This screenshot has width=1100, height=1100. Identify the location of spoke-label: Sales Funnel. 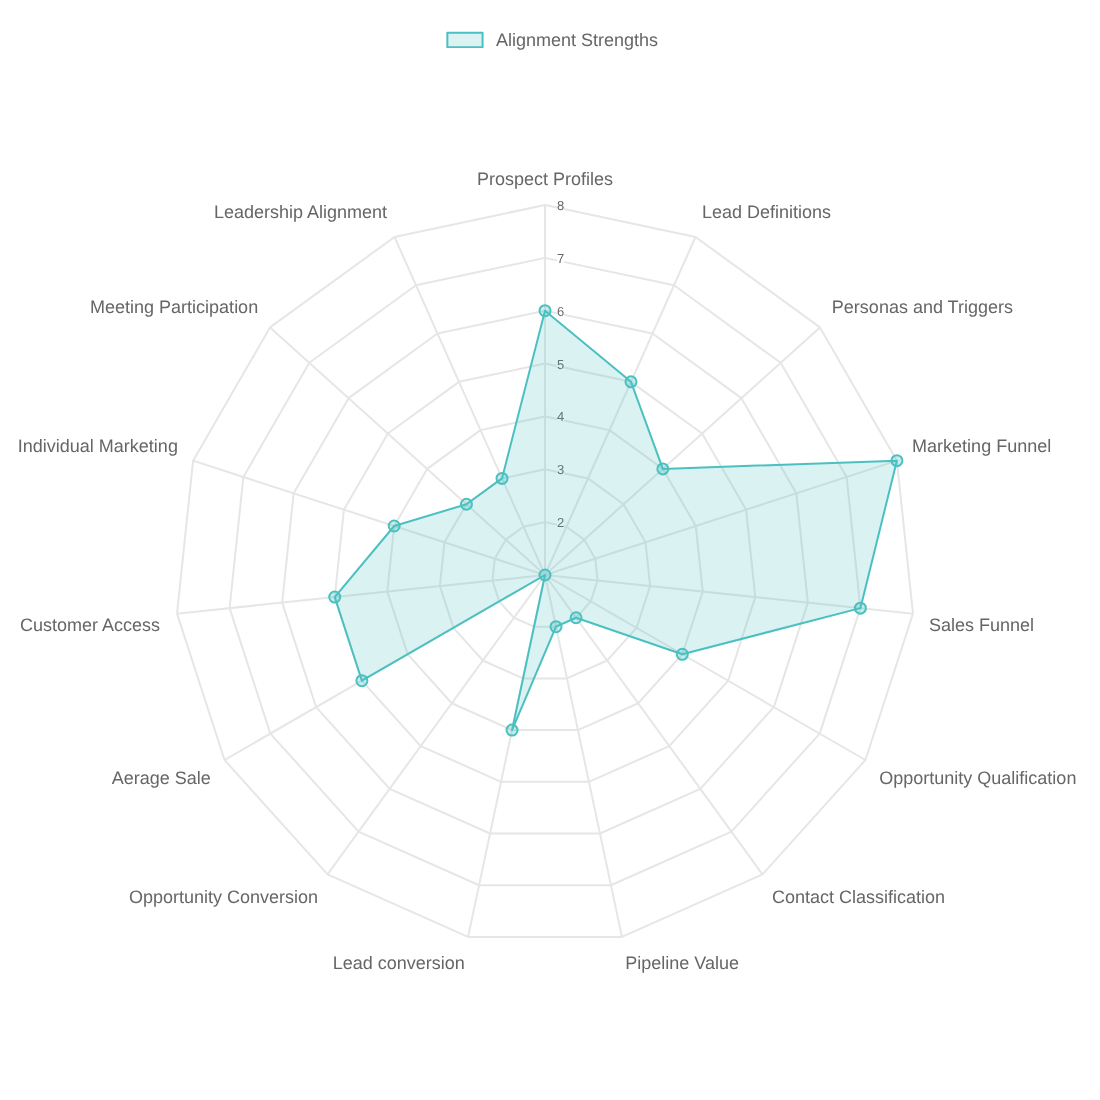
(981, 625).